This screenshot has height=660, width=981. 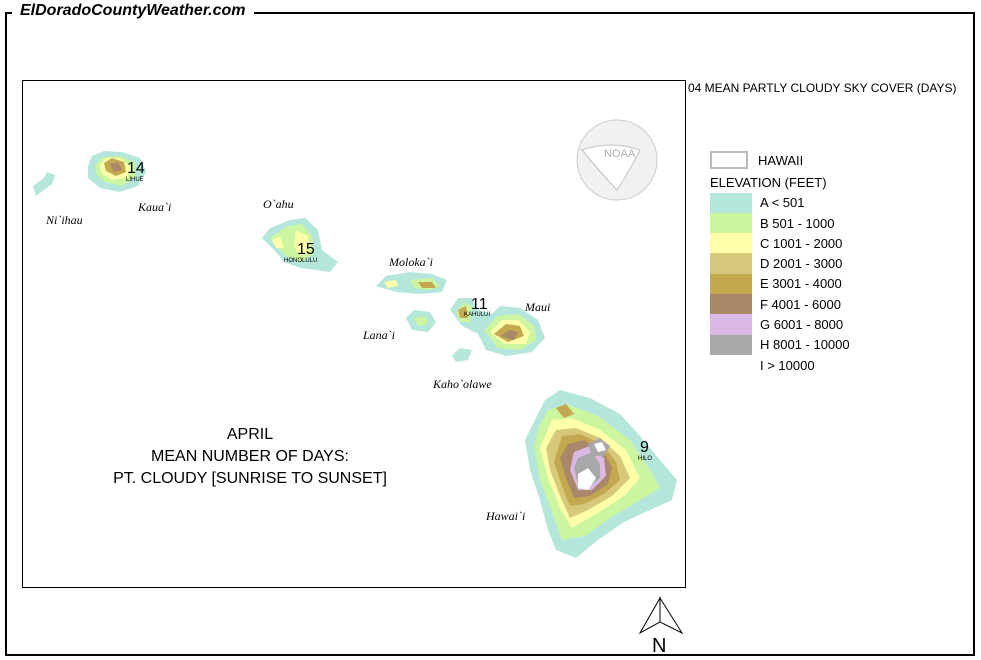 What do you see at coordinates (117, 171) in the screenshot?
I see `island-kauai` at bounding box center [117, 171].